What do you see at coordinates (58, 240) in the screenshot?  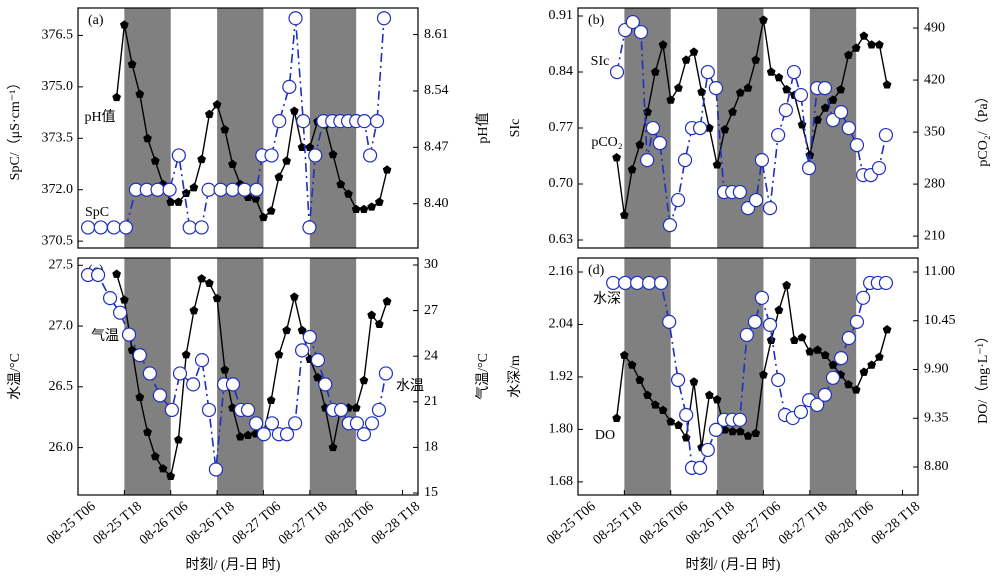 I see `y-tick-label: 370.5` at bounding box center [58, 240].